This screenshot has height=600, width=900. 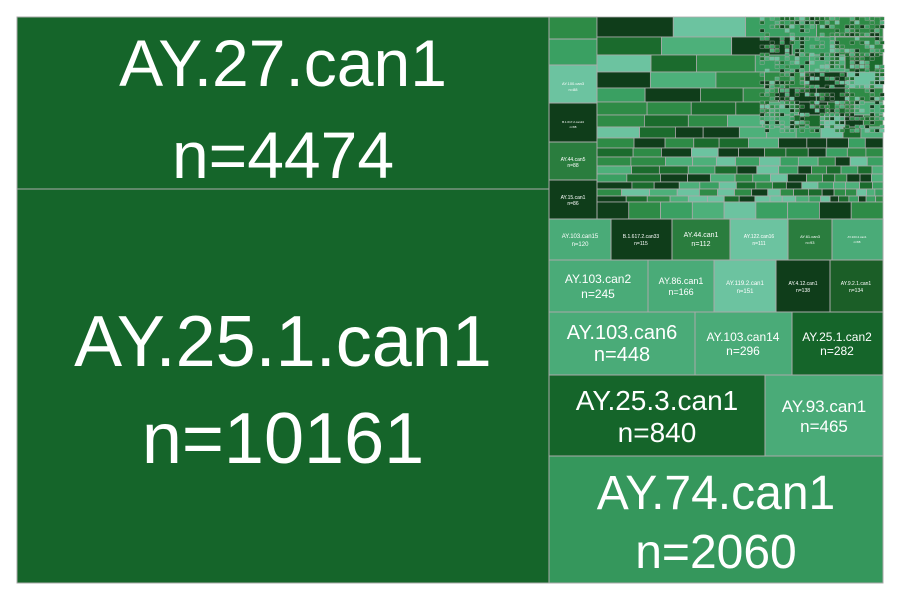 I want to click on cell-ay-122-can16: AY.122.can16 n=111, so click(x=759, y=239).